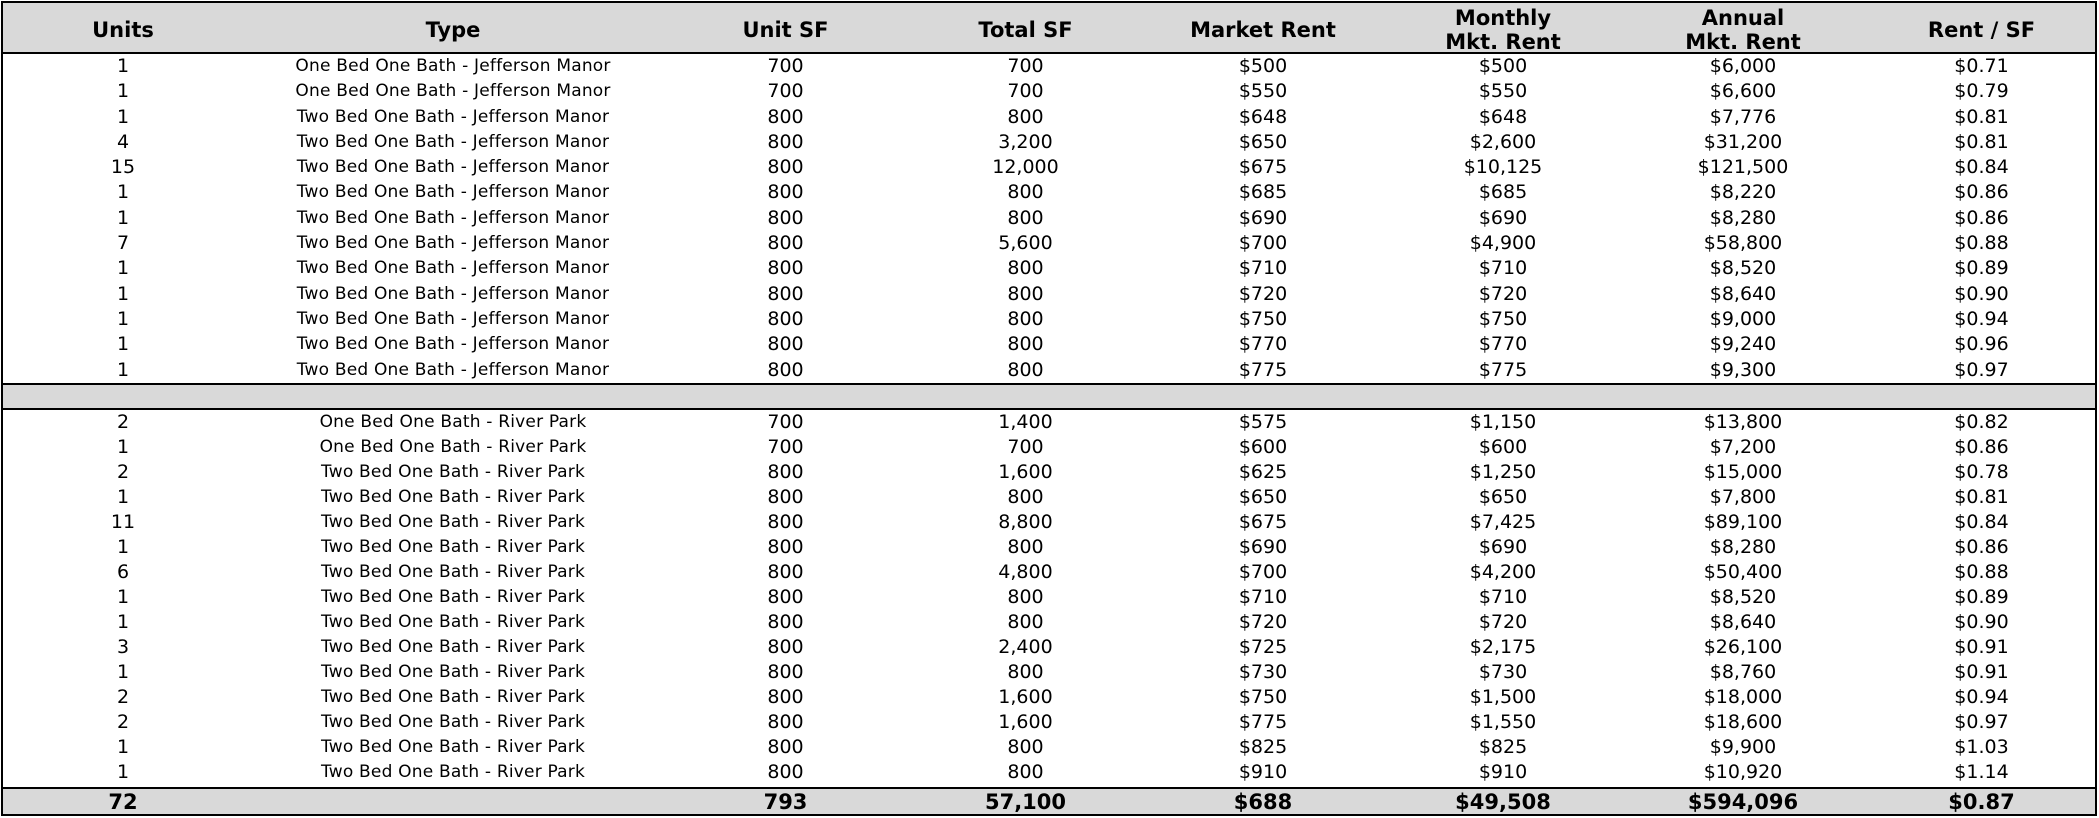  Describe the element at coordinates (1263, 772) in the screenshot. I see `cell-market-rent: $910` at that location.